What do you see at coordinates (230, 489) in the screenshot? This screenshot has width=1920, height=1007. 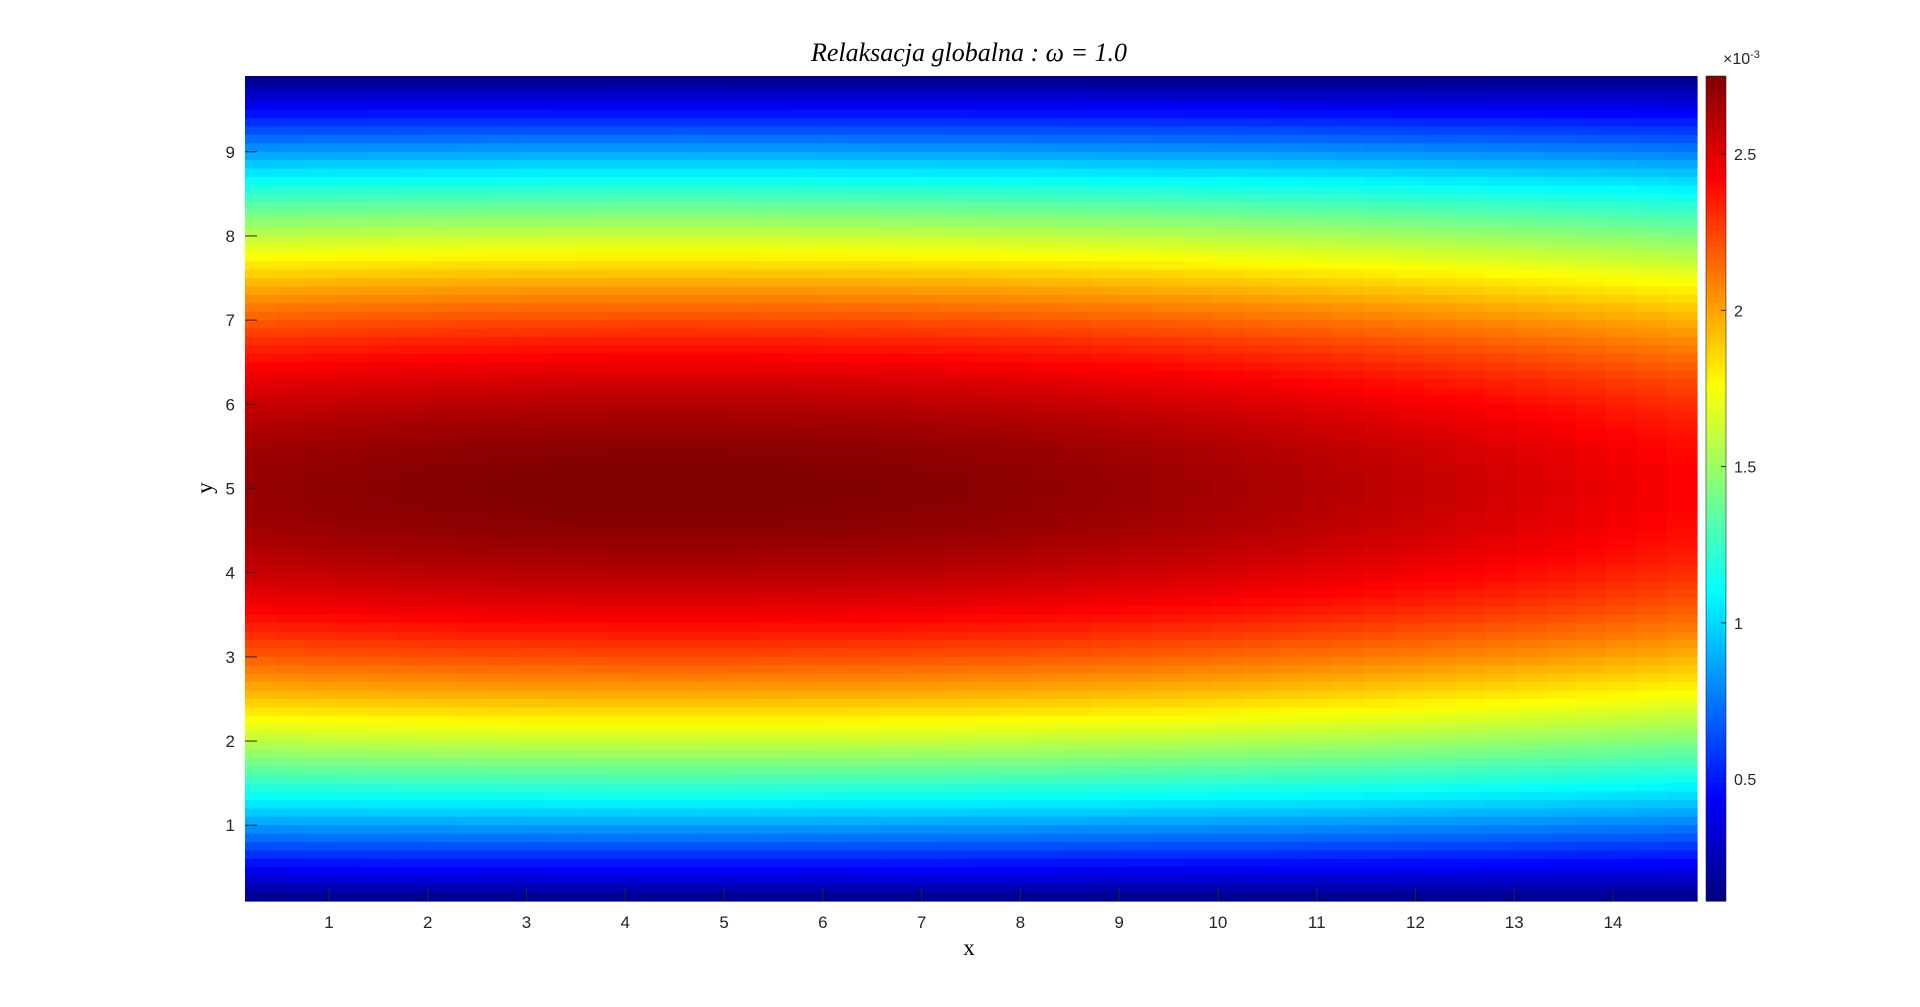 I see `y-tick-label: 5` at bounding box center [230, 489].